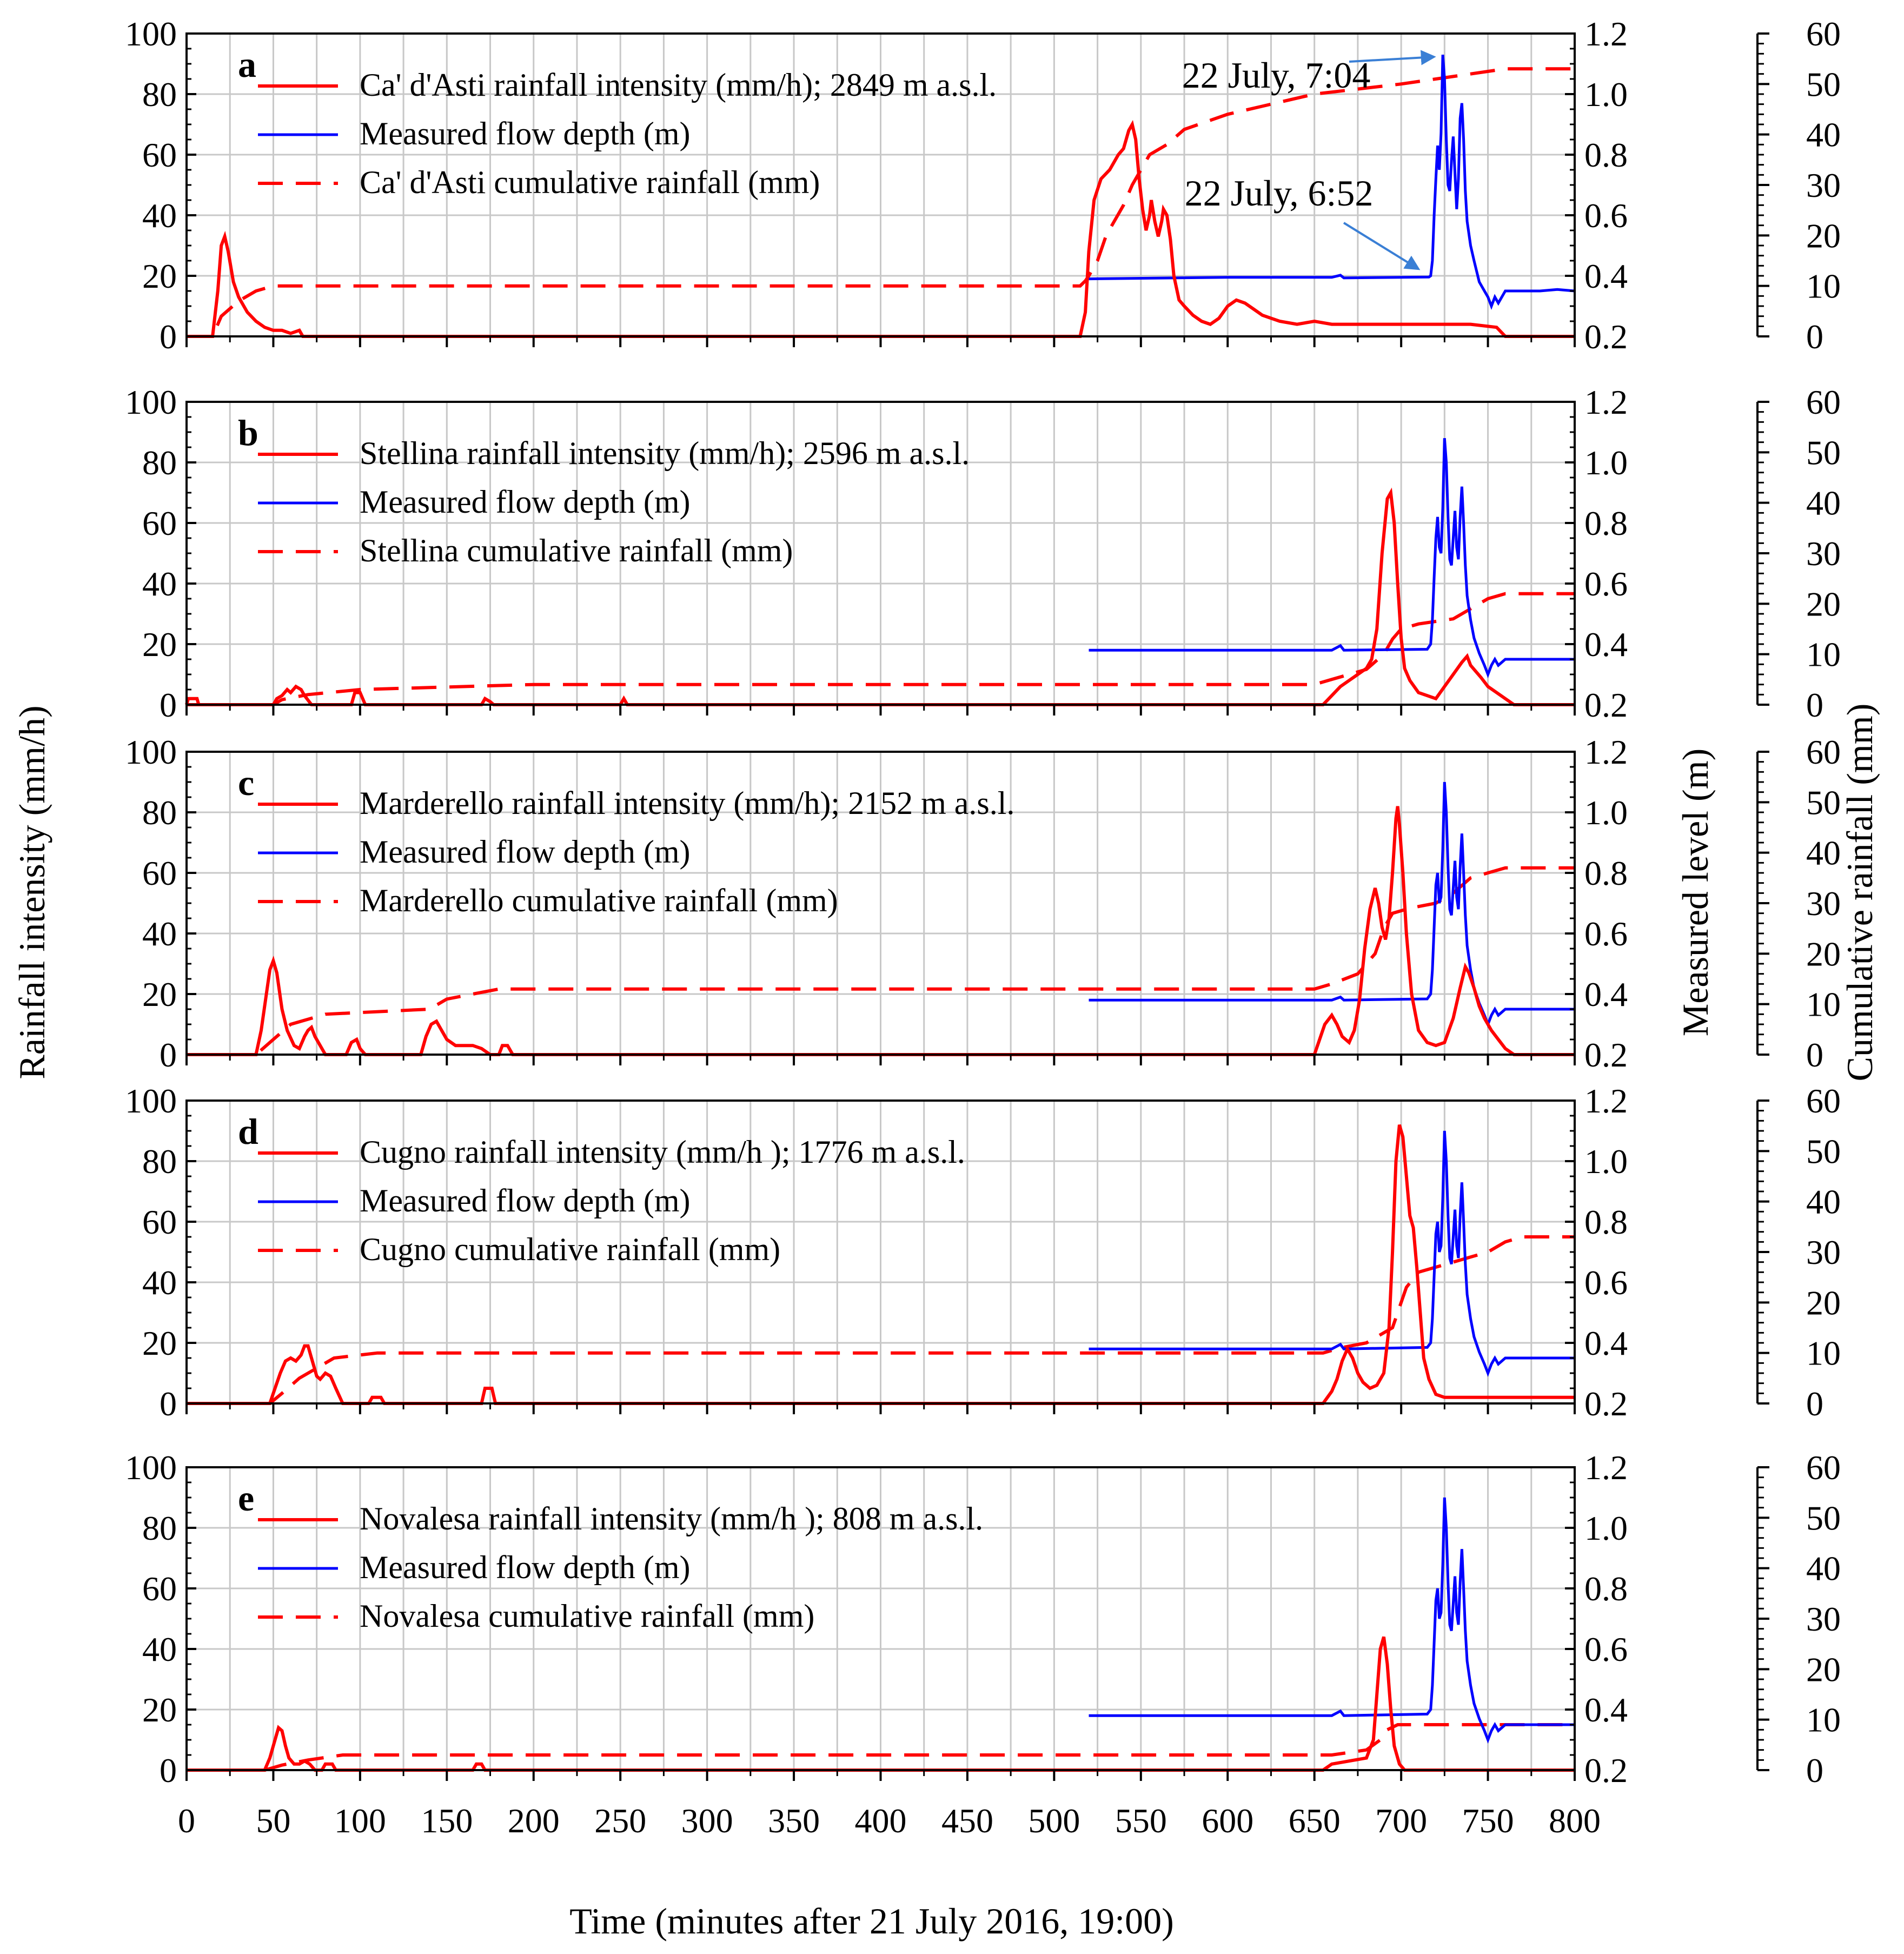  I want to click on y-right-axis-label: Cumulative rainfall (mm), so click(1860, 893).